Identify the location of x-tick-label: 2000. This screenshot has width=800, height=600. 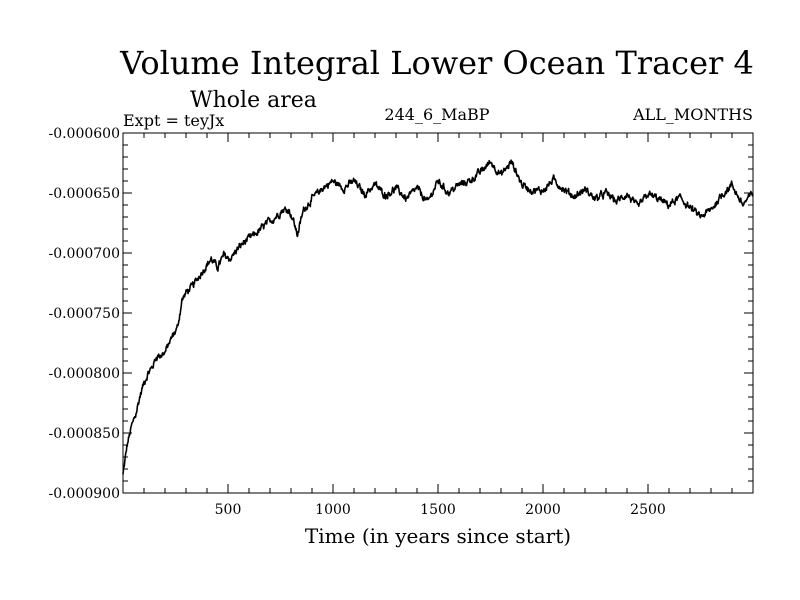
(543, 510).